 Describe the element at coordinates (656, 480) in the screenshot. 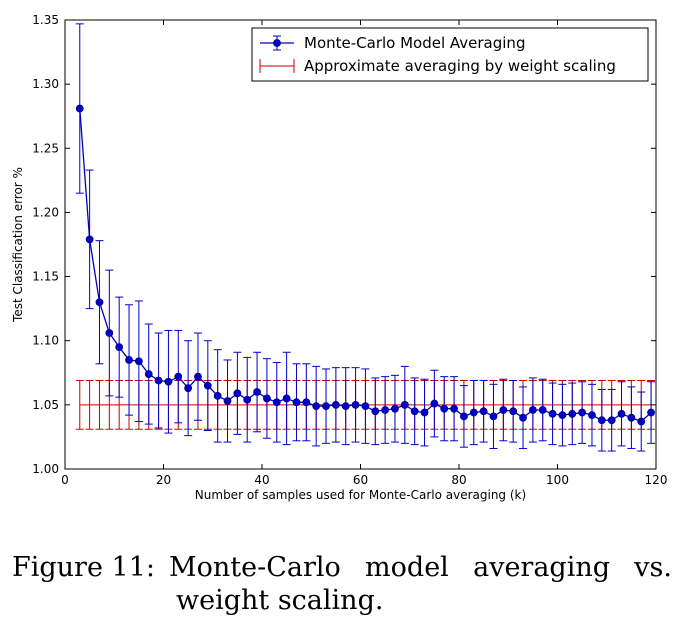

I see `x-tick-label: 120` at that location.